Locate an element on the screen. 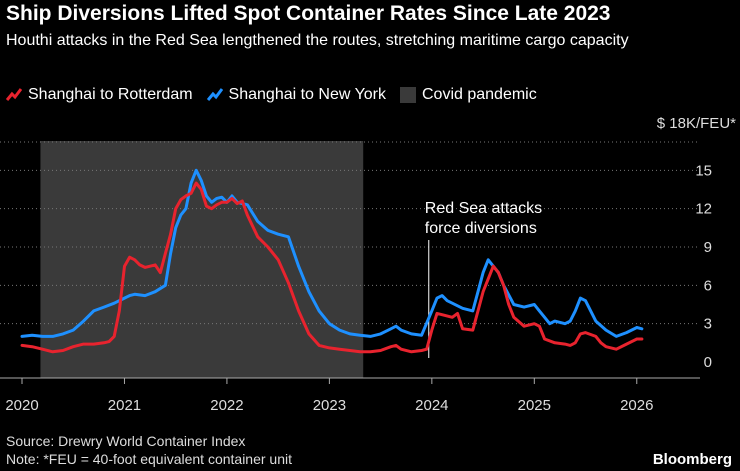  legend-label-rotterdam: Shanghai to Rotterdam is located at coordinates (110, 94).